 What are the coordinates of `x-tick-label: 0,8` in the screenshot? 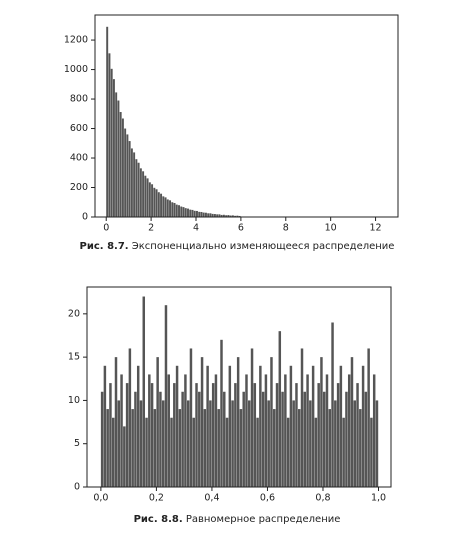 It's located at (322, 498).